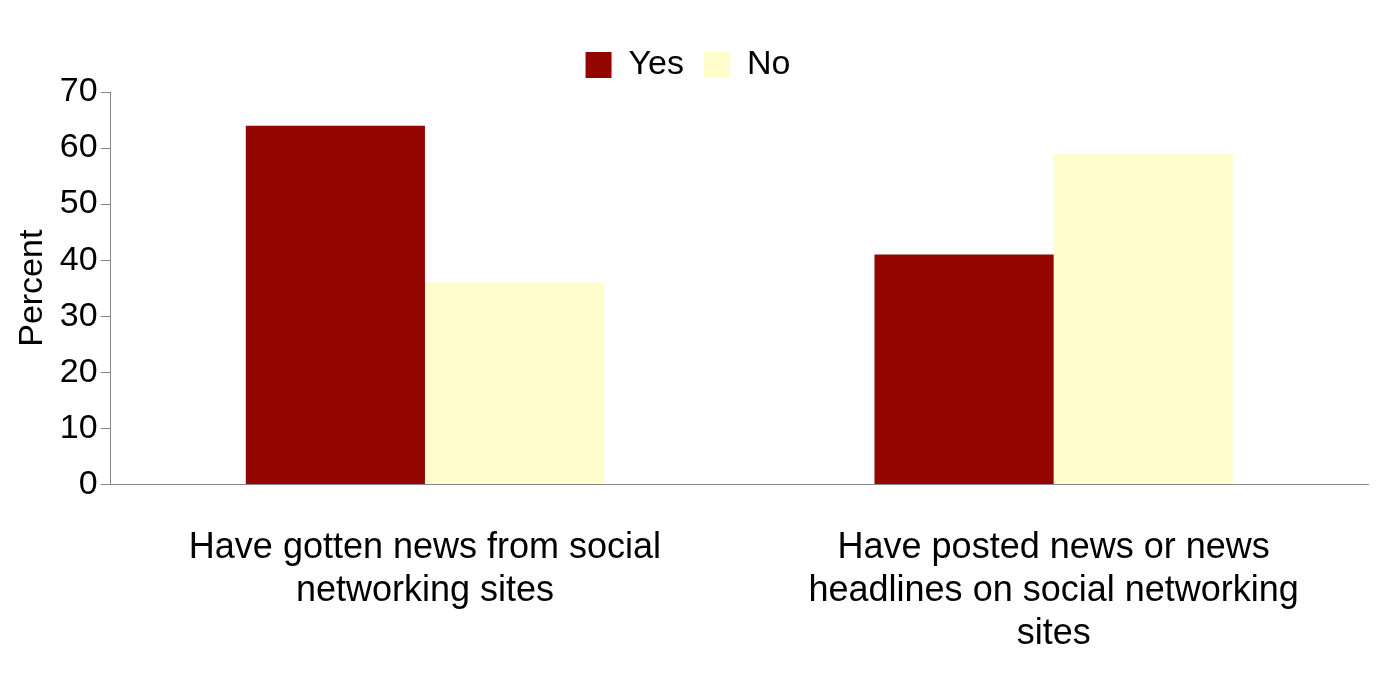 The height and width of the screenshot is (695, 1388). Describe the element at coordinates (425, 567) in the screenshot. I see `x-tick-label: Have gotten news from social networking sites` at that location.